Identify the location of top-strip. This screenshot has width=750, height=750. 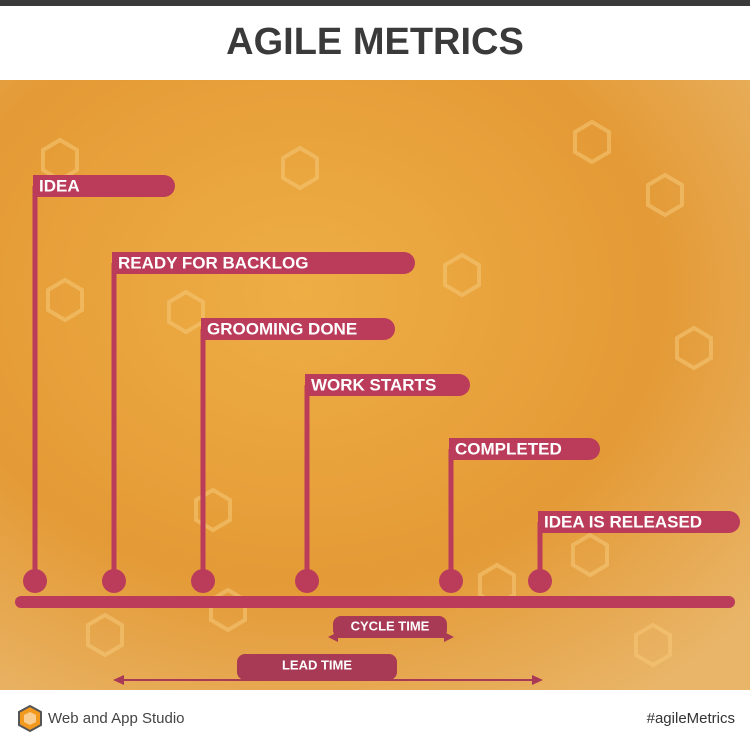
(375, 3).